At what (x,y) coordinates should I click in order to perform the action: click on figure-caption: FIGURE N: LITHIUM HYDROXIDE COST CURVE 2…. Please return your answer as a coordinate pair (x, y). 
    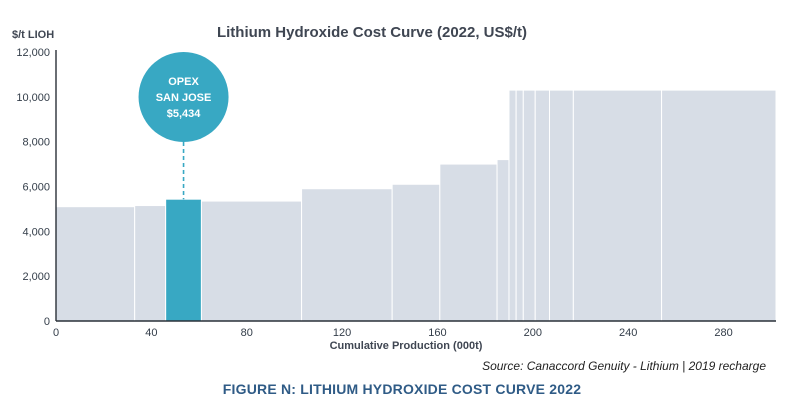
    Looking at the image, I should click on (402, 389).